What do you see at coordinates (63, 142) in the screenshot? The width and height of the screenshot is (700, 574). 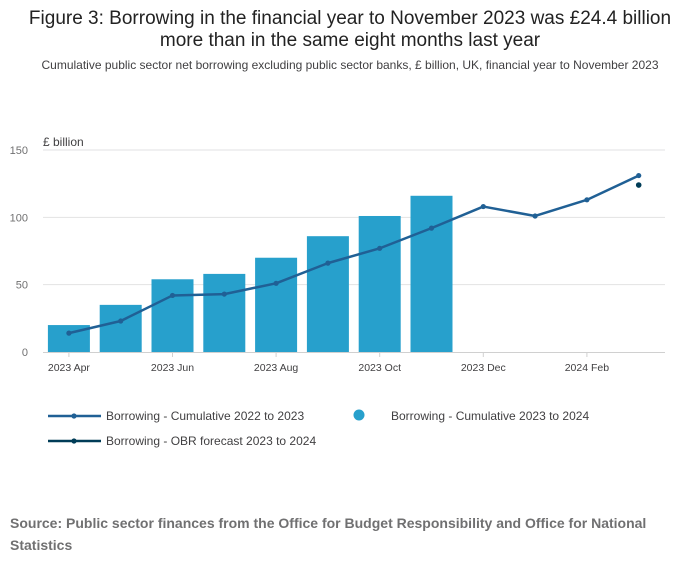 I see `y-axis-label: £ billion` at bounding box center [63, 142].